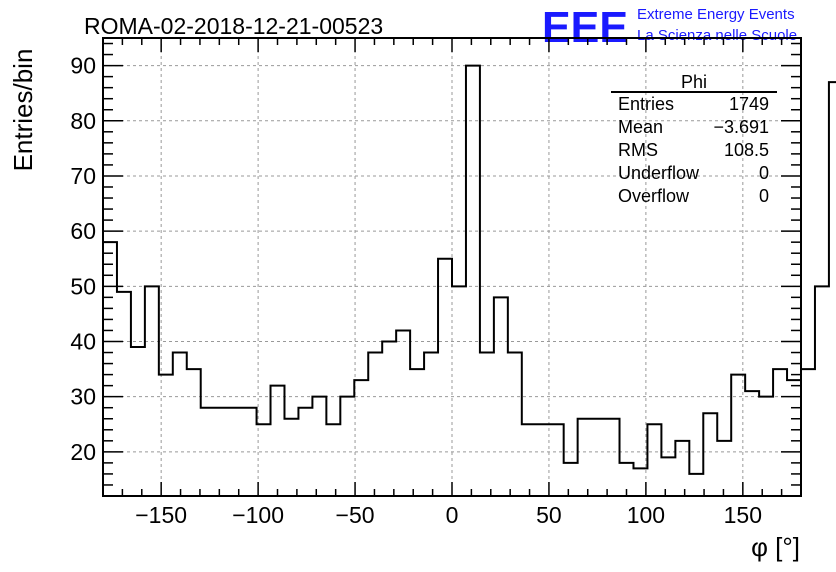 This screenshot has width=836, height=572. Describe the element at coordinates (764, 173) in the screenshot. I see `stats-underflow-value: 0` at that location.